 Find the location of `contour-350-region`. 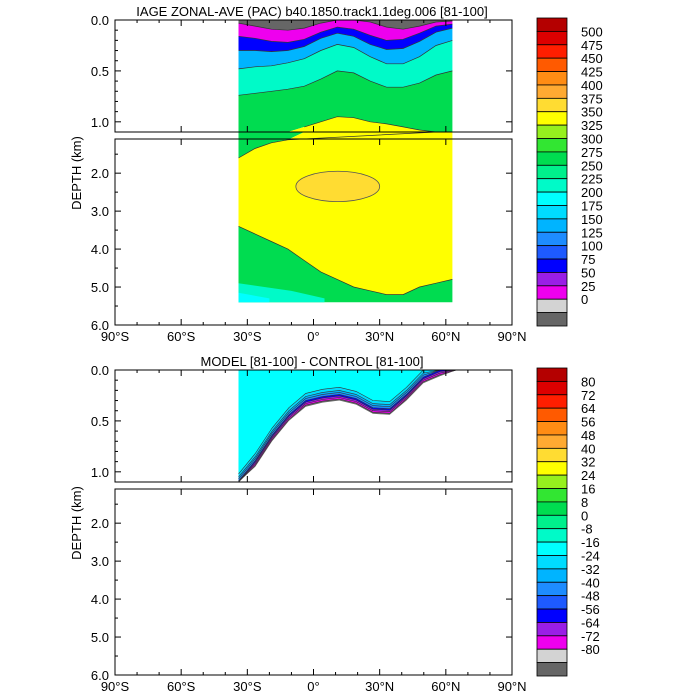

contour-350-region is located at coordinates (338, 186).